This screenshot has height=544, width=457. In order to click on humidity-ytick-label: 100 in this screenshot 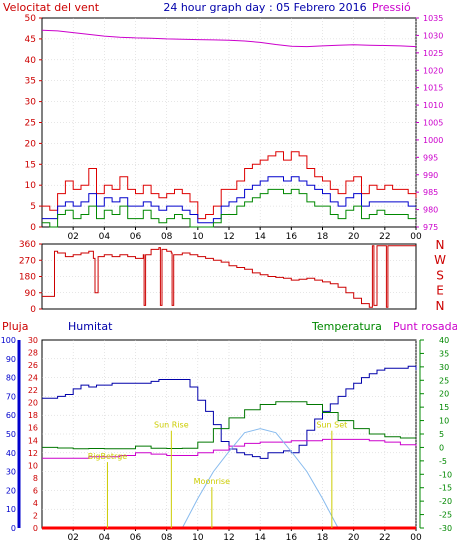, I will do `click(8, 340)`.